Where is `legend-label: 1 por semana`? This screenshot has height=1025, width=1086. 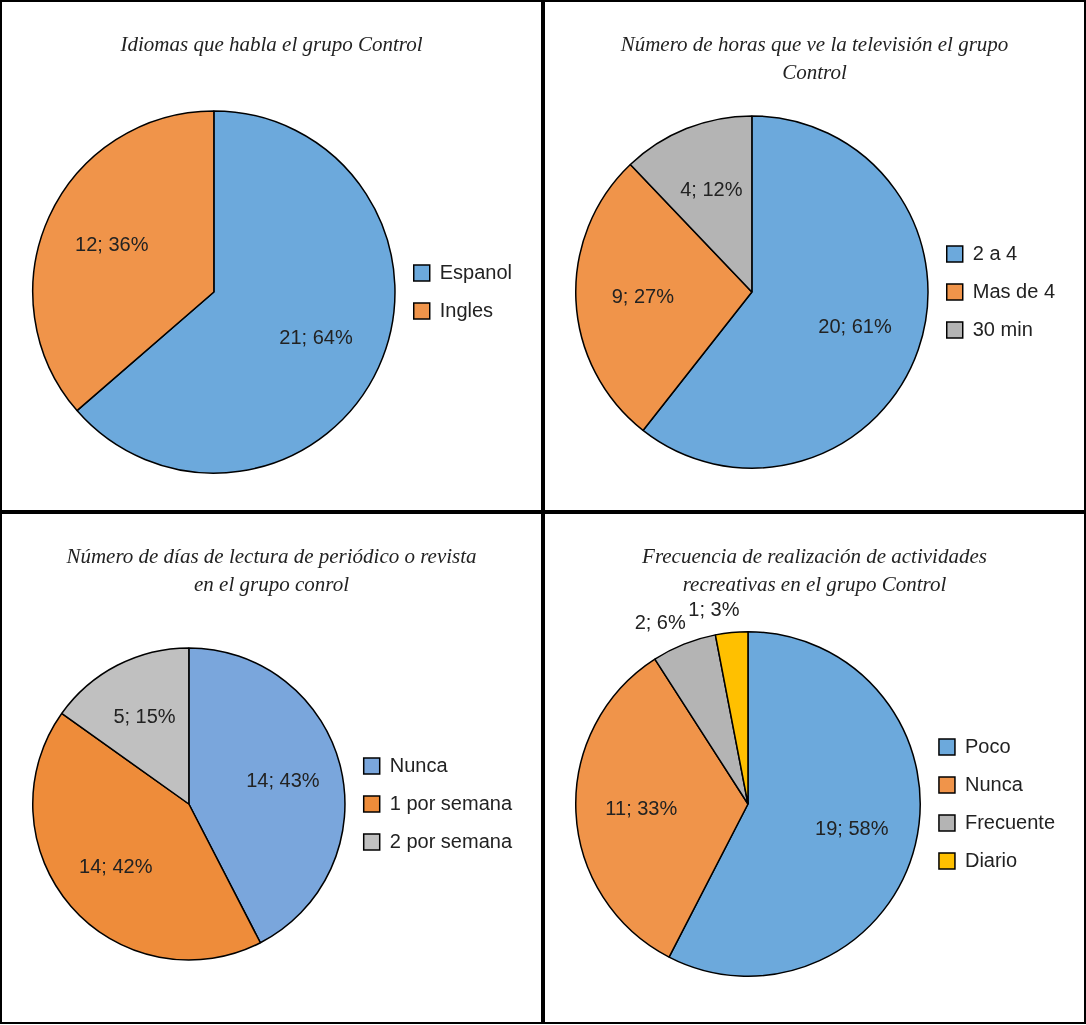
legend-label: 1 por semana is located at coordinates (451, 802).